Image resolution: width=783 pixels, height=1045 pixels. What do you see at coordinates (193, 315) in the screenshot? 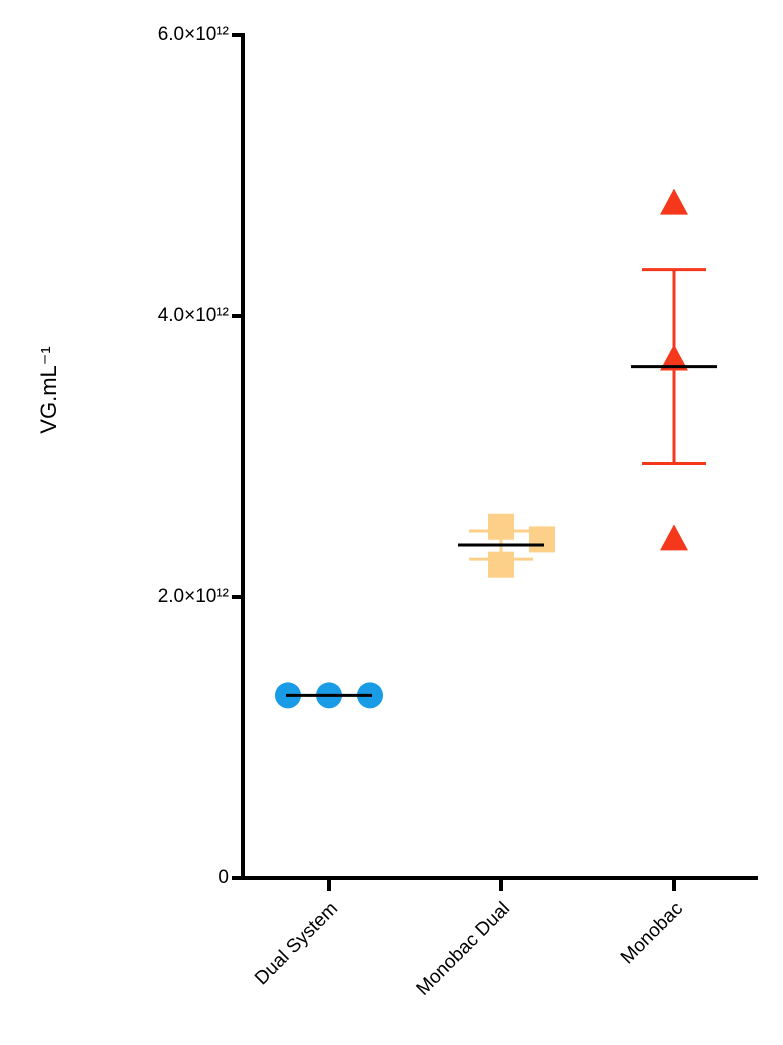
I see `y-tick-label: 4.0×10¹²` at bounding box center [193, 315].